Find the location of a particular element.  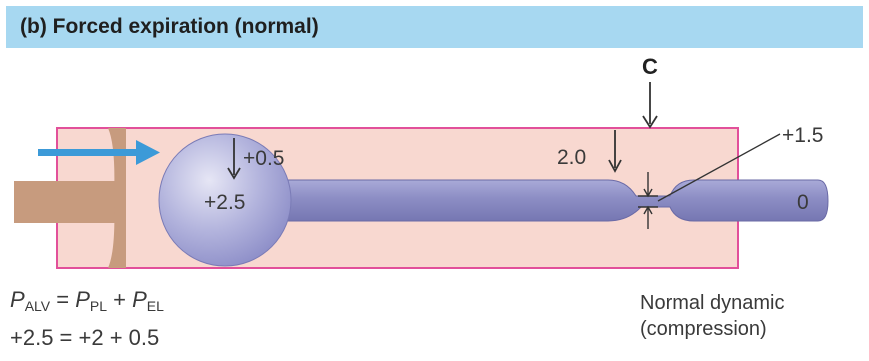

airway-pressure-at-c-label: +1.5 is located at coordinates (802, 135).